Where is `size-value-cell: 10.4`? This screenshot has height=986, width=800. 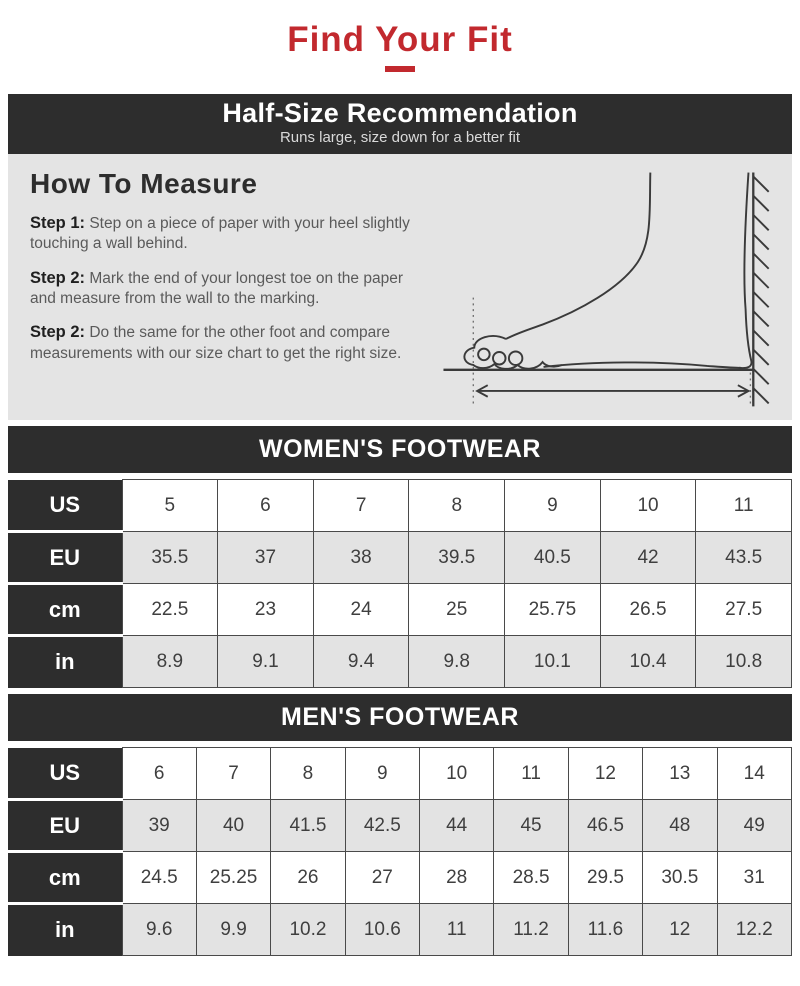
size-value-cell: 10.4 is located at coordinates (648, 661).